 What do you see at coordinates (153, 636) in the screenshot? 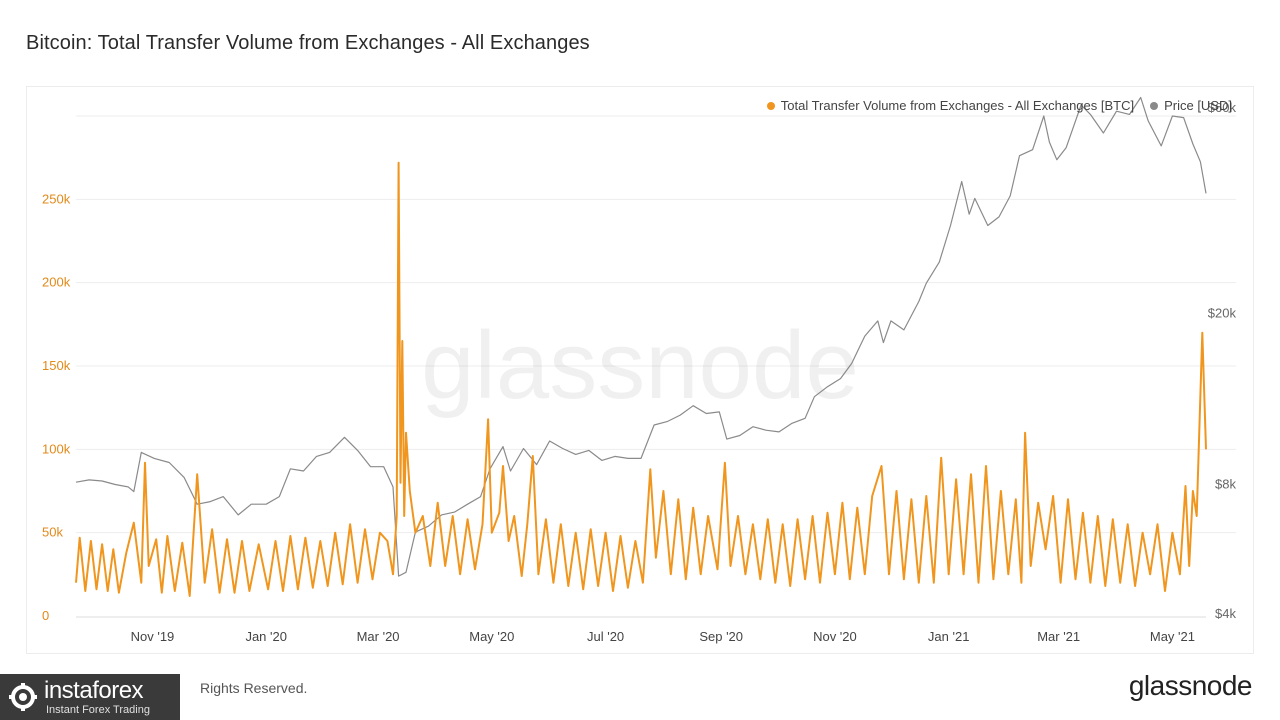
I see `x-tick-label: Nov '19` at bounding box center [153, 636].